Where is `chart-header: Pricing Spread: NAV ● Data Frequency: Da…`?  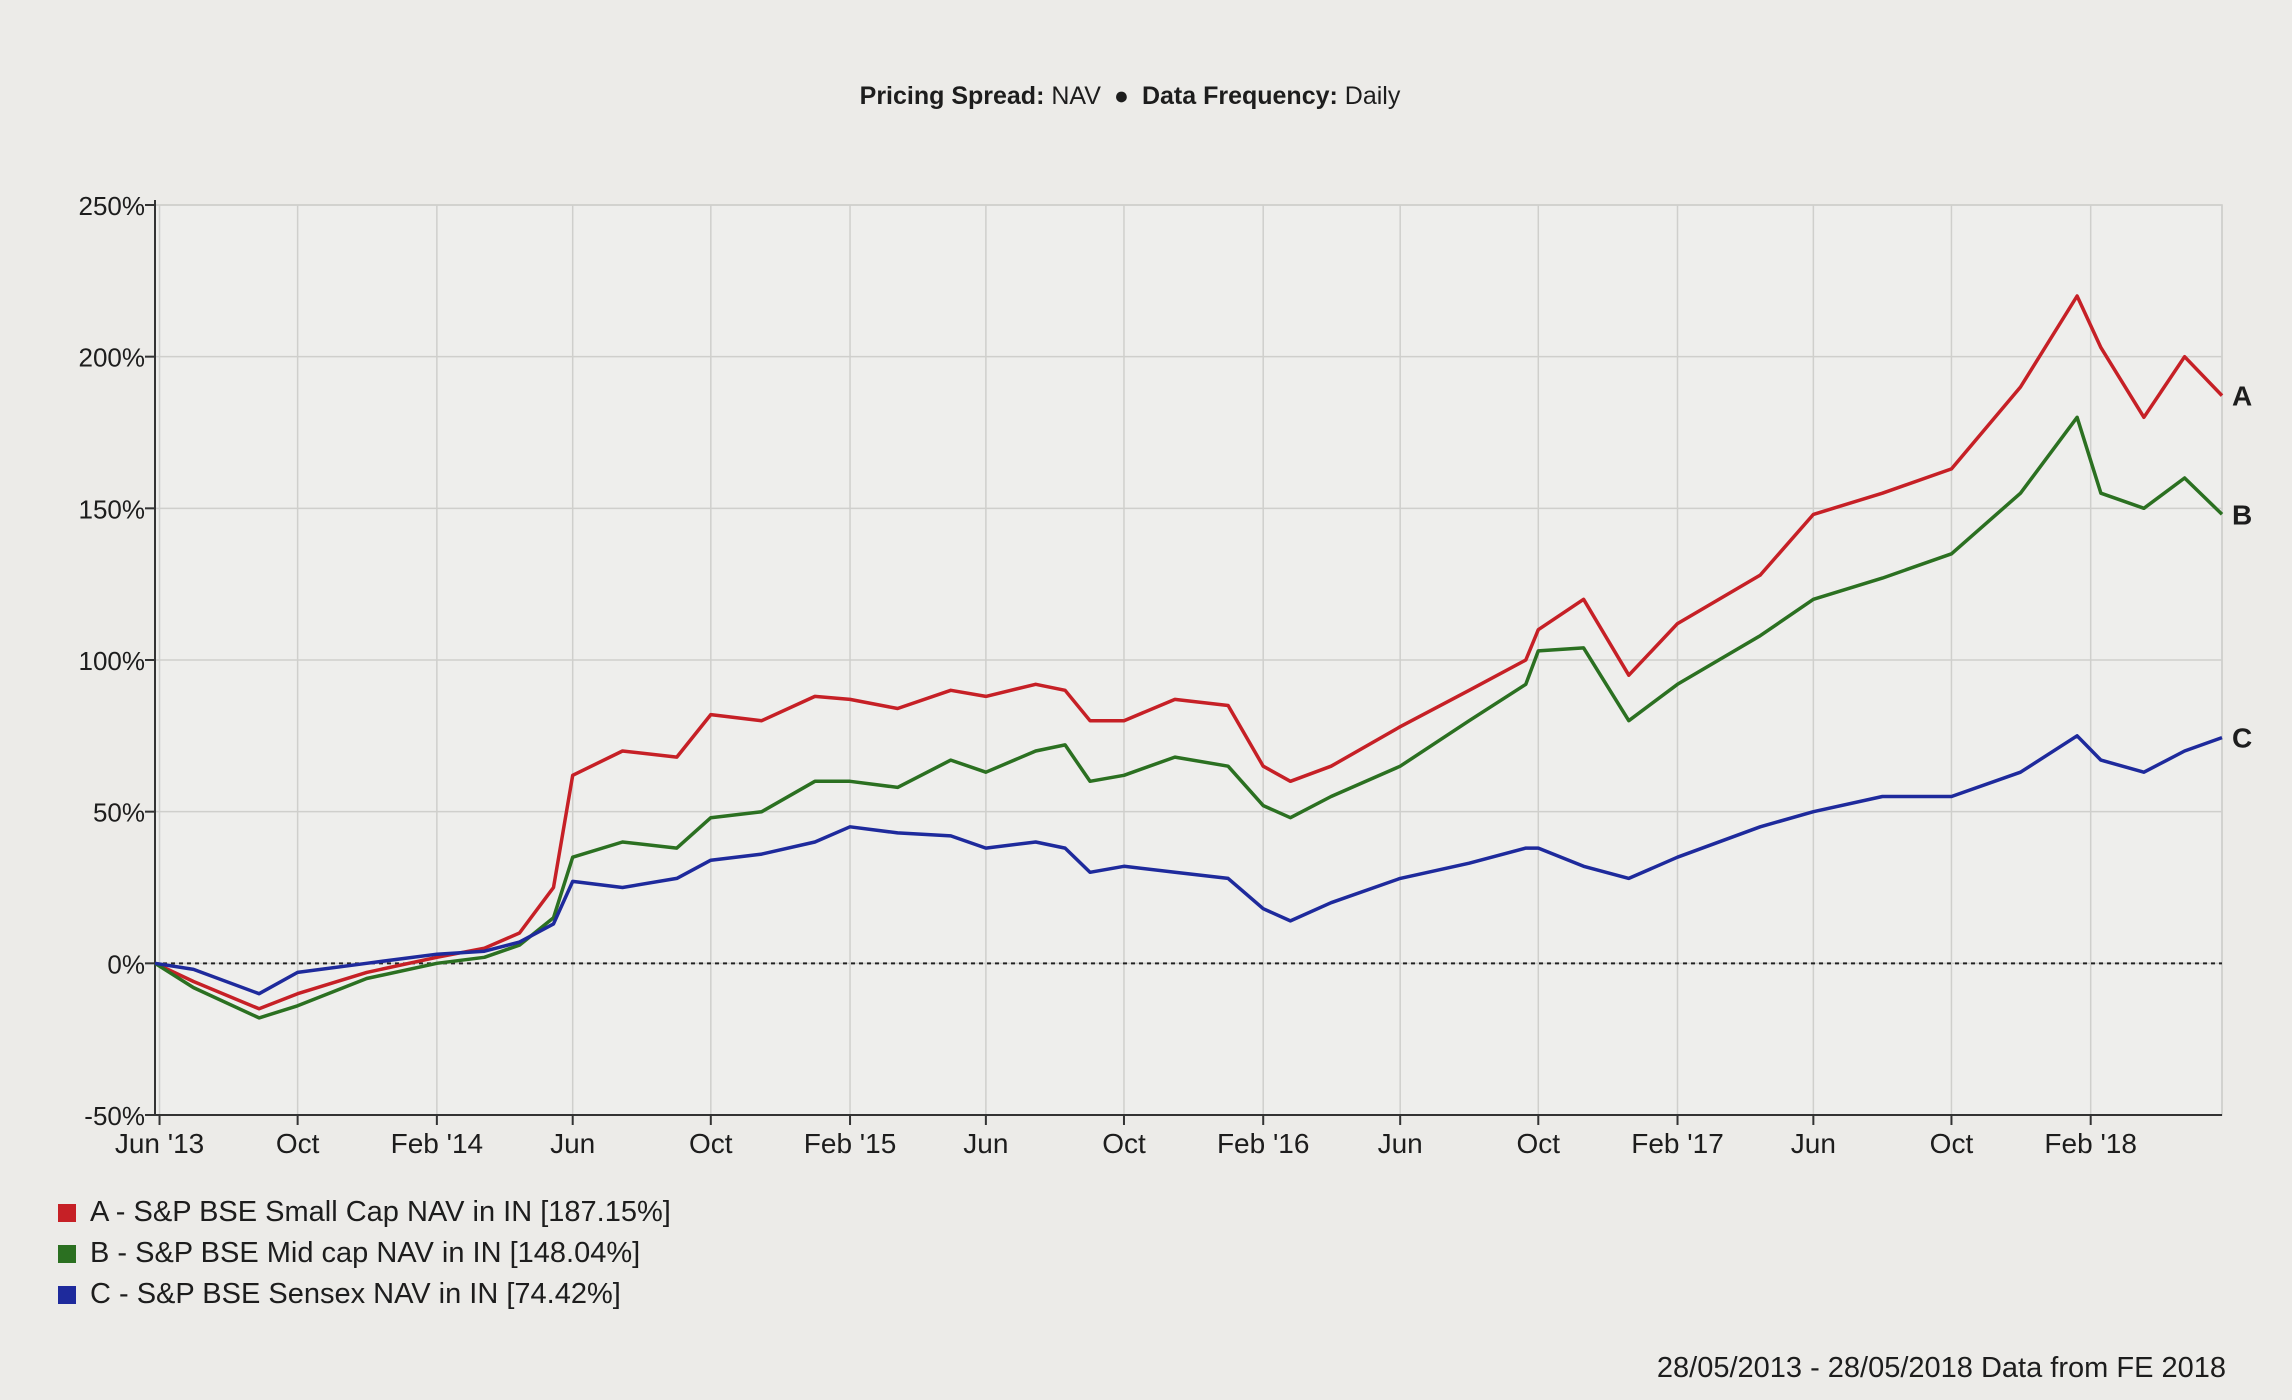
chart-header: Pricing Spread: NAV ● Data Frequency: Da… is located at coordinates (1130, 96).